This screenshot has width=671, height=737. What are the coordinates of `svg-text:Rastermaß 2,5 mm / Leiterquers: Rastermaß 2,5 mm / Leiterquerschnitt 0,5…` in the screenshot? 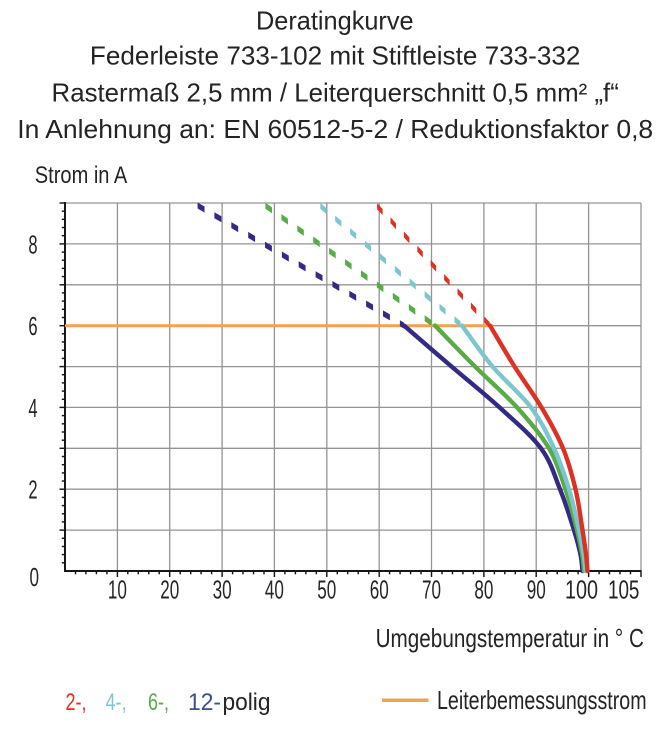 It's located at (335, 92).